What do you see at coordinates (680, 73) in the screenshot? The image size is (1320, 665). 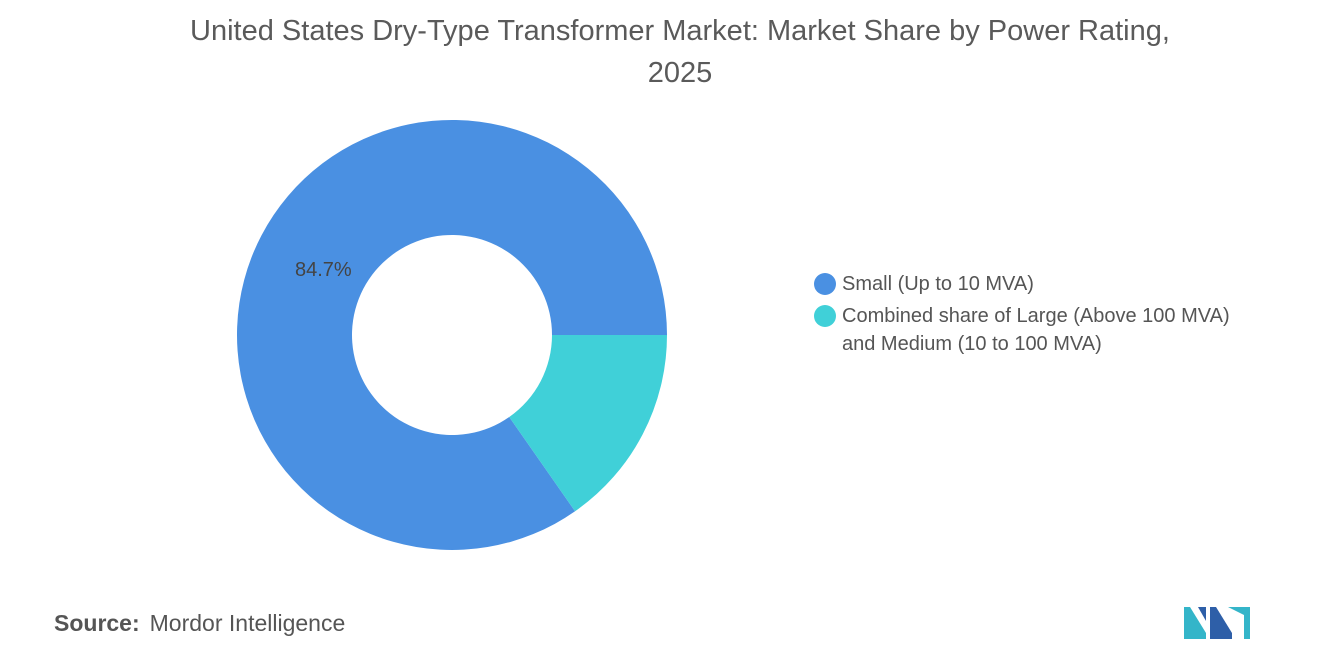 I see `chart-title-line-2: 2025` at bounding box center [680, 73].